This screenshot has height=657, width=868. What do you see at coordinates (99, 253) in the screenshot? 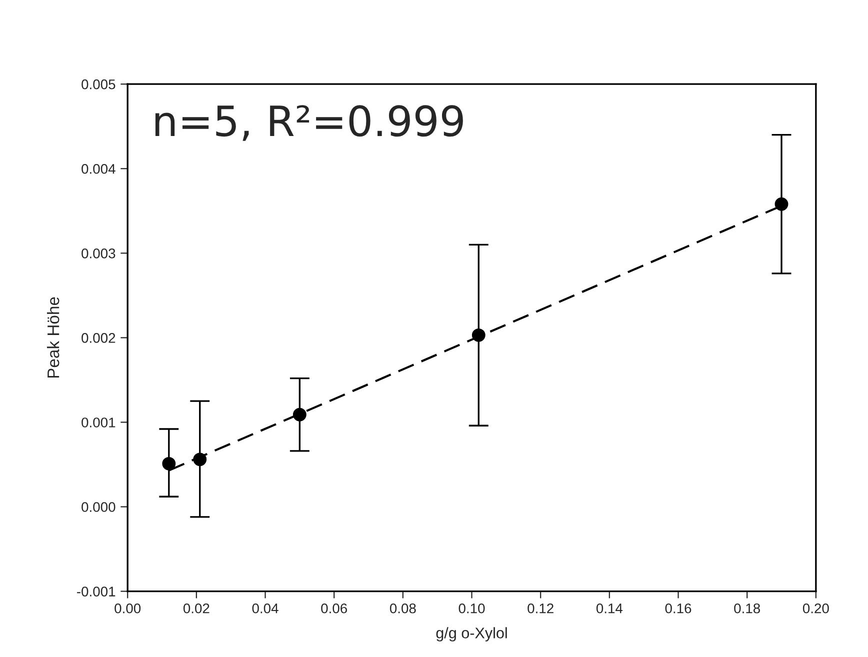
I see `y-tick-label: 0.003` at bounding box center [99, 253].